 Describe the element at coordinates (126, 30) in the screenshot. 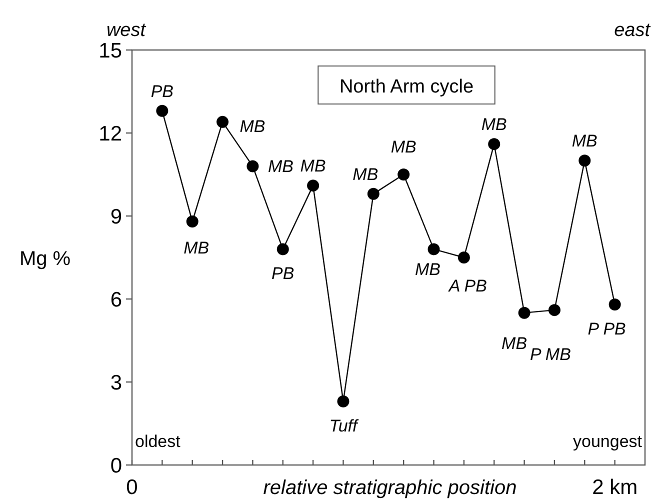

I see `text: west` at that location.